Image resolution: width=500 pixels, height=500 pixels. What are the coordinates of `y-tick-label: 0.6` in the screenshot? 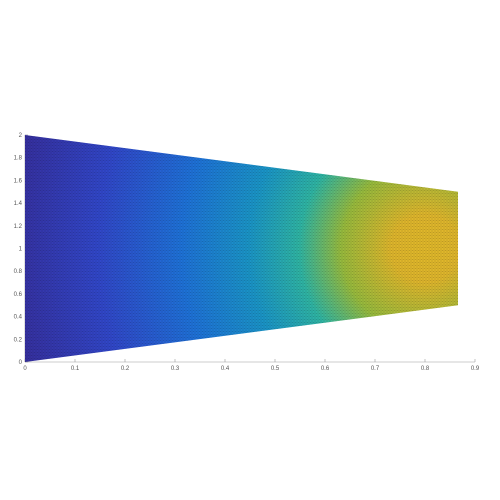 It's located at (18, 295).